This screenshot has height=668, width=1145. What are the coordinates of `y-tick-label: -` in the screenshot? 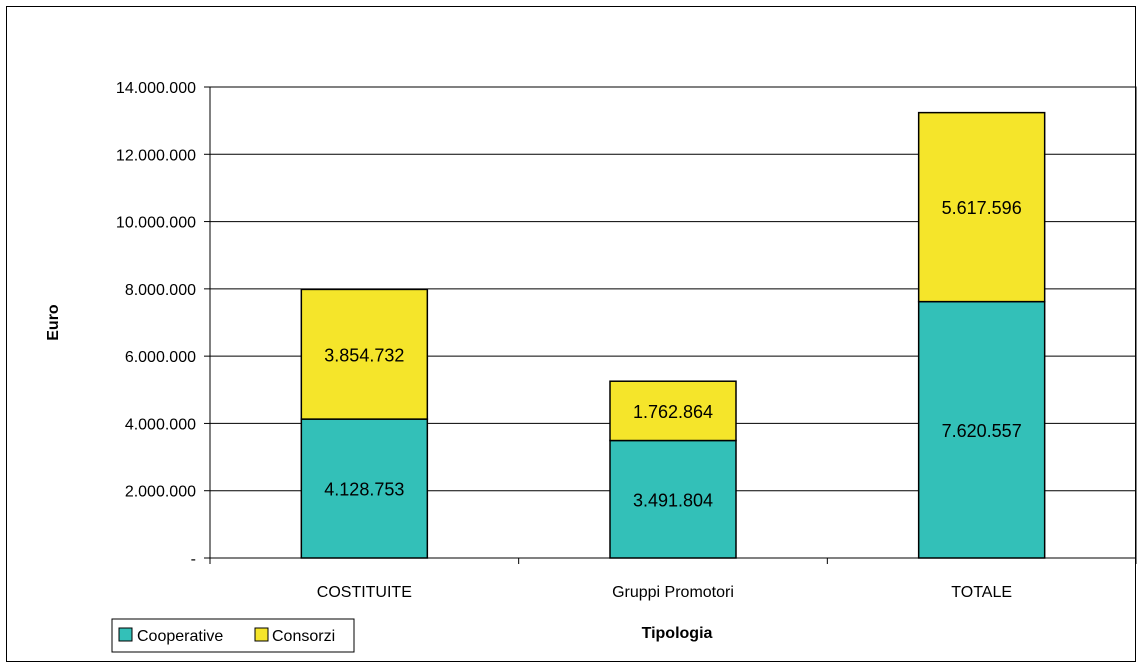 It's located at (193, 559).